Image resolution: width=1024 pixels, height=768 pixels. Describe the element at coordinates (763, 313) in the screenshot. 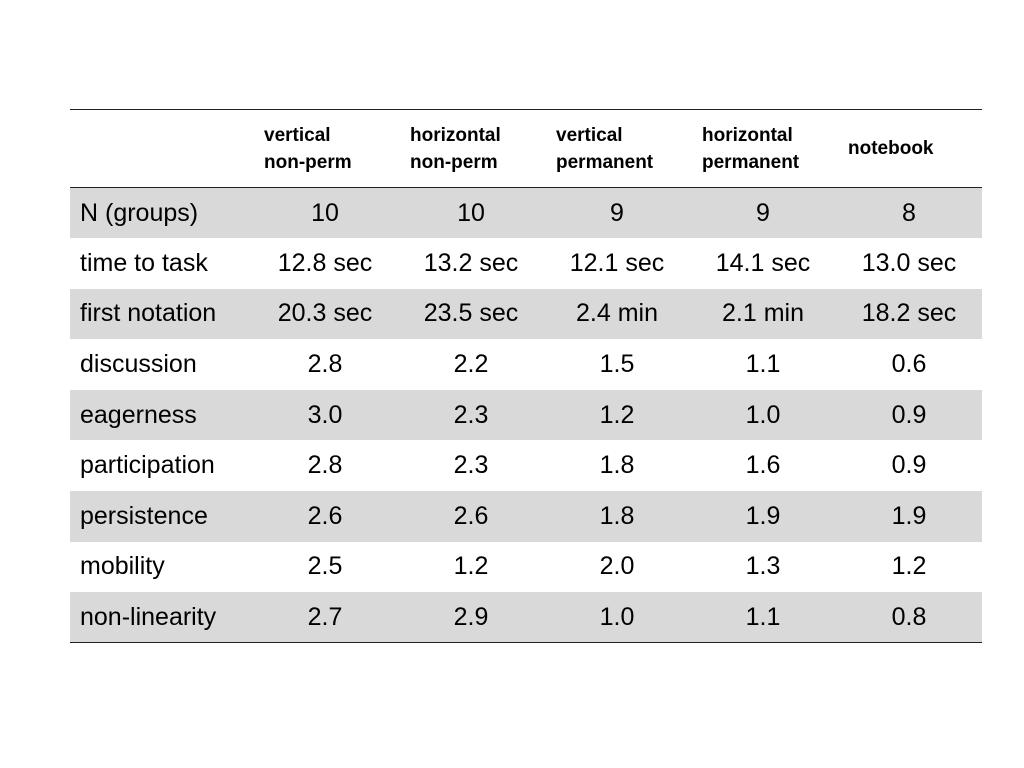

I see `table-cell: 2.1 min` at that location.